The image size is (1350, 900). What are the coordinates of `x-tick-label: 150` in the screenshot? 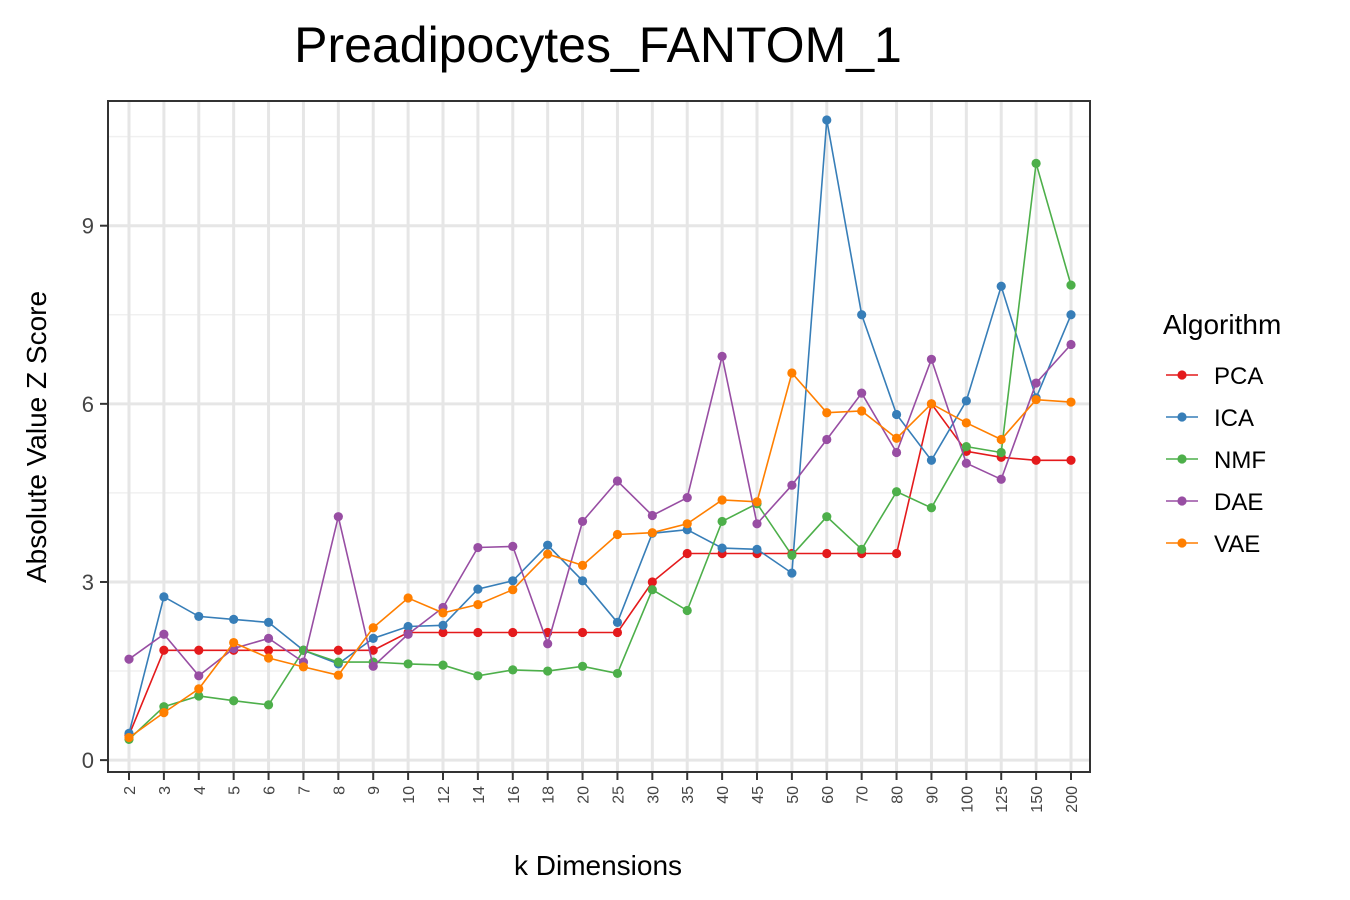 It's located at (1037, 799).